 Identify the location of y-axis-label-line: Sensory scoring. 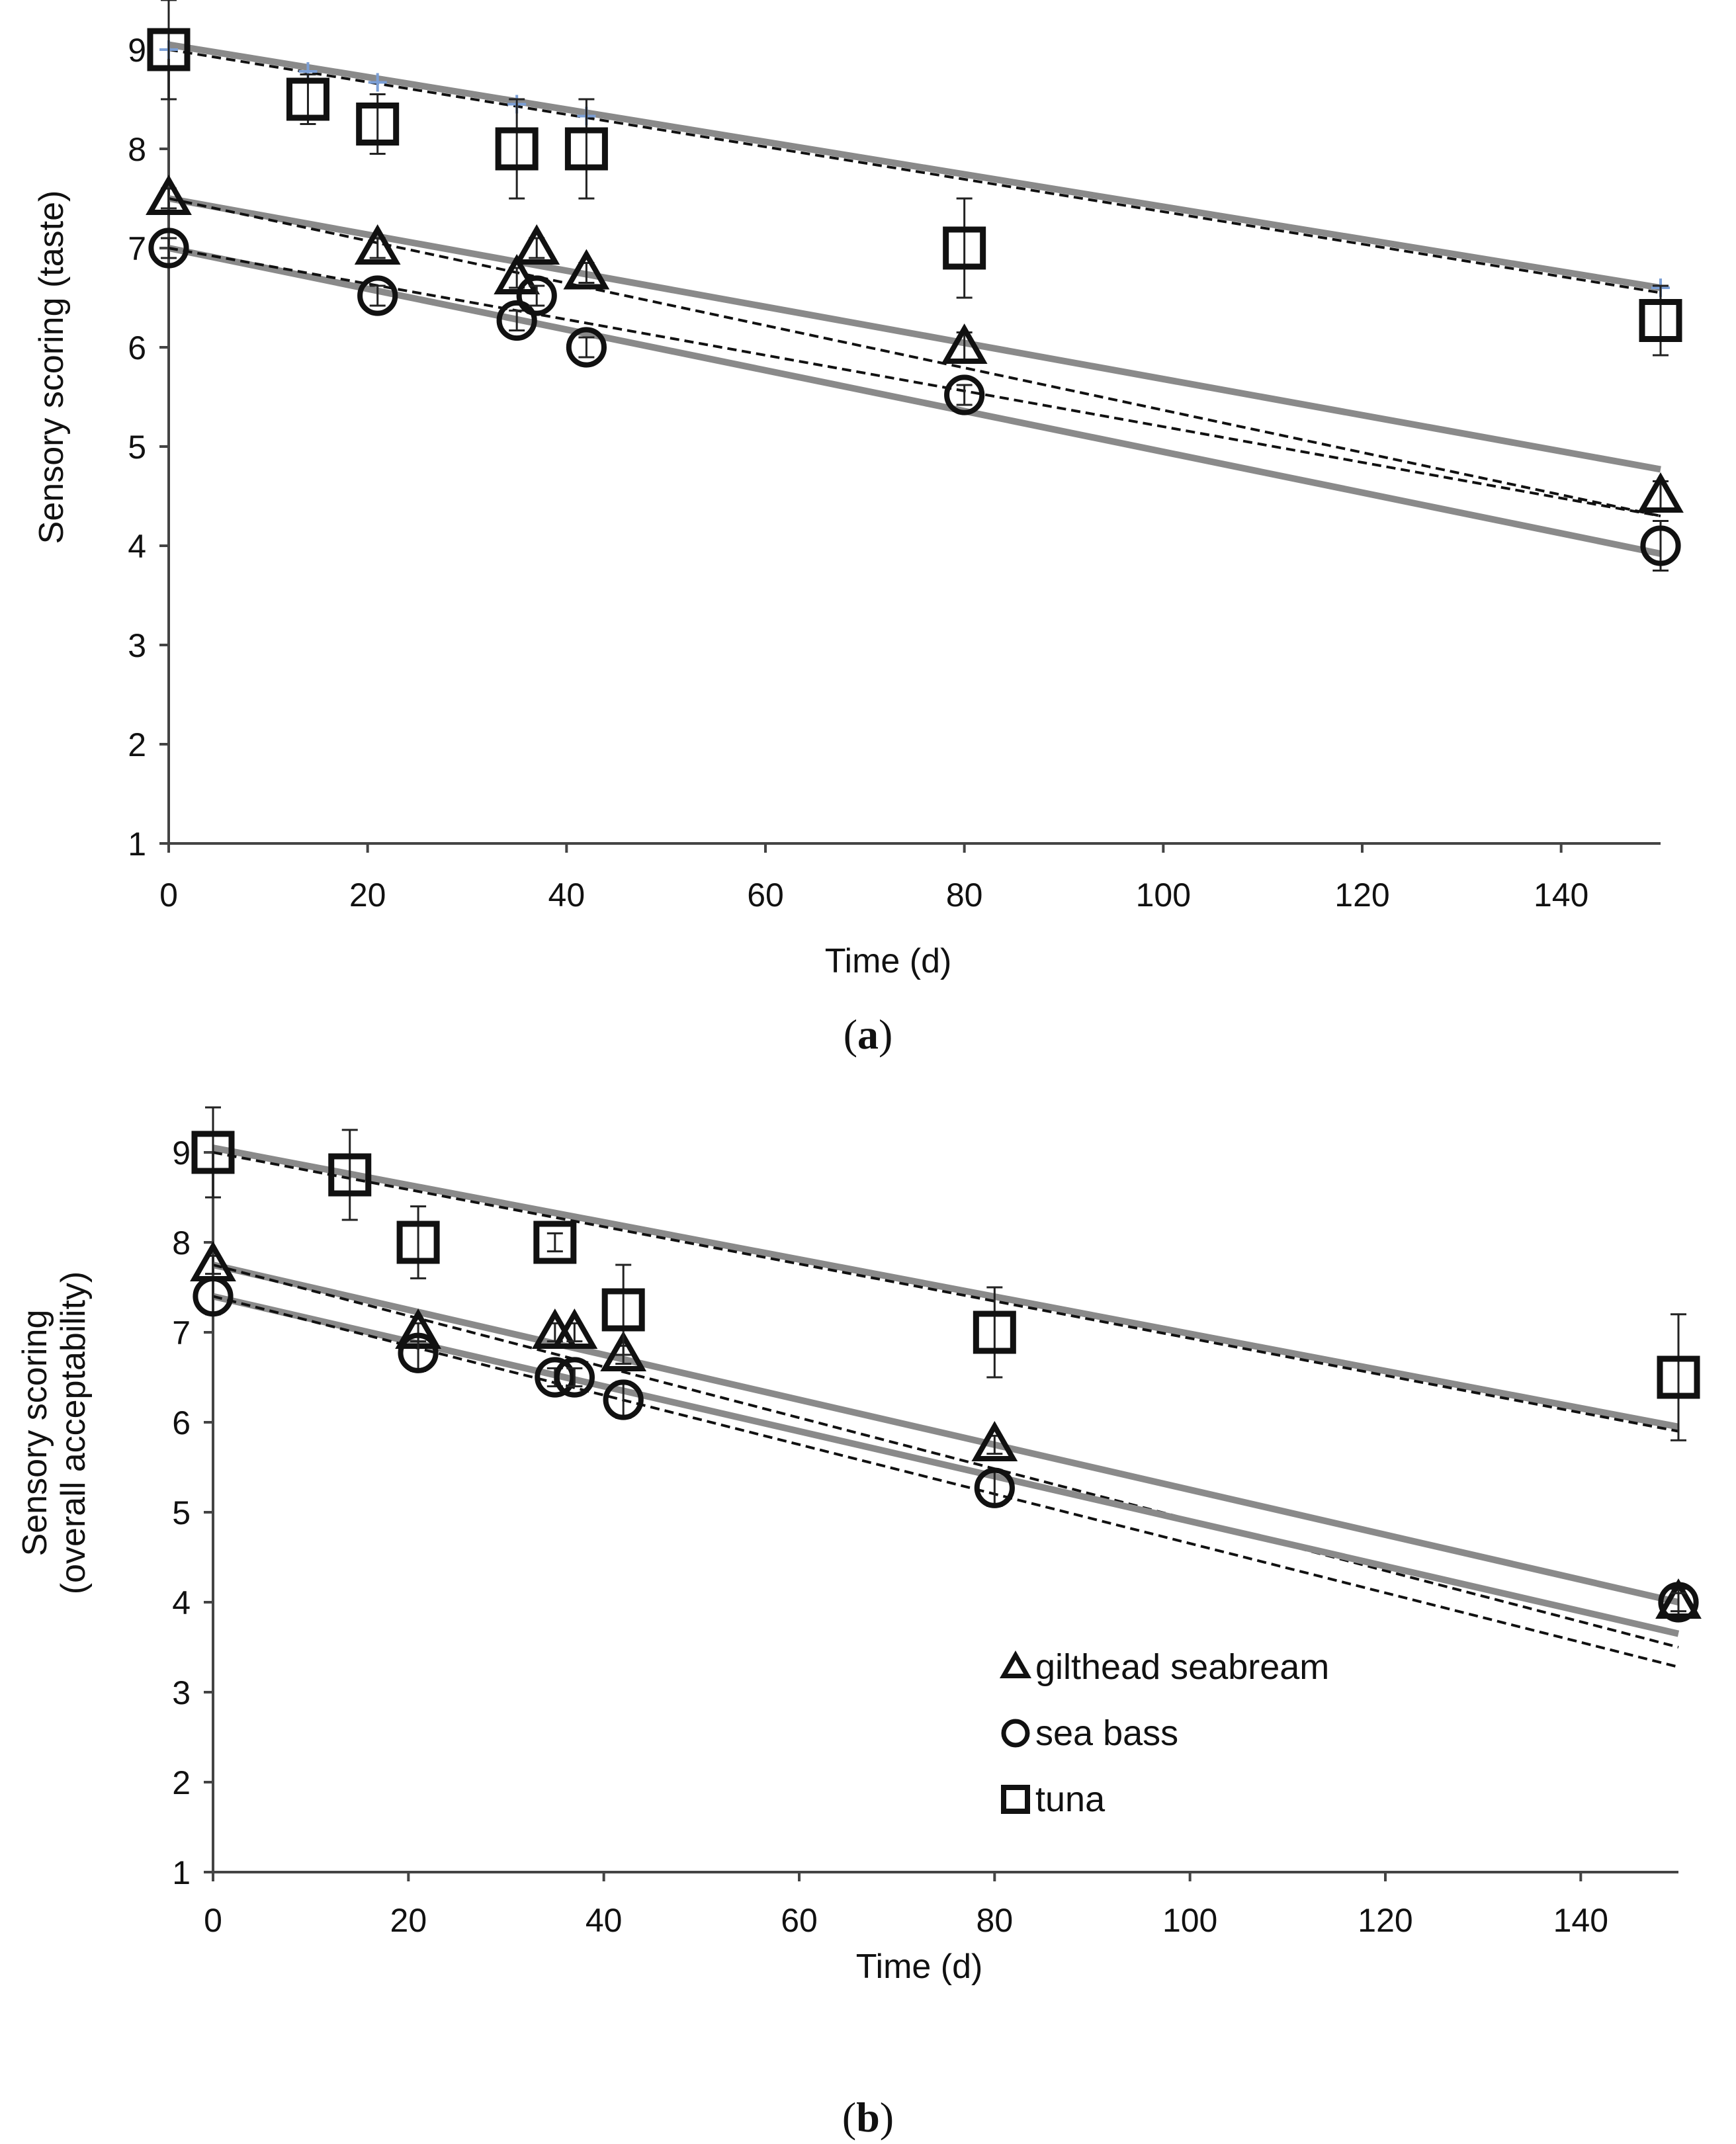
(35, 1433).